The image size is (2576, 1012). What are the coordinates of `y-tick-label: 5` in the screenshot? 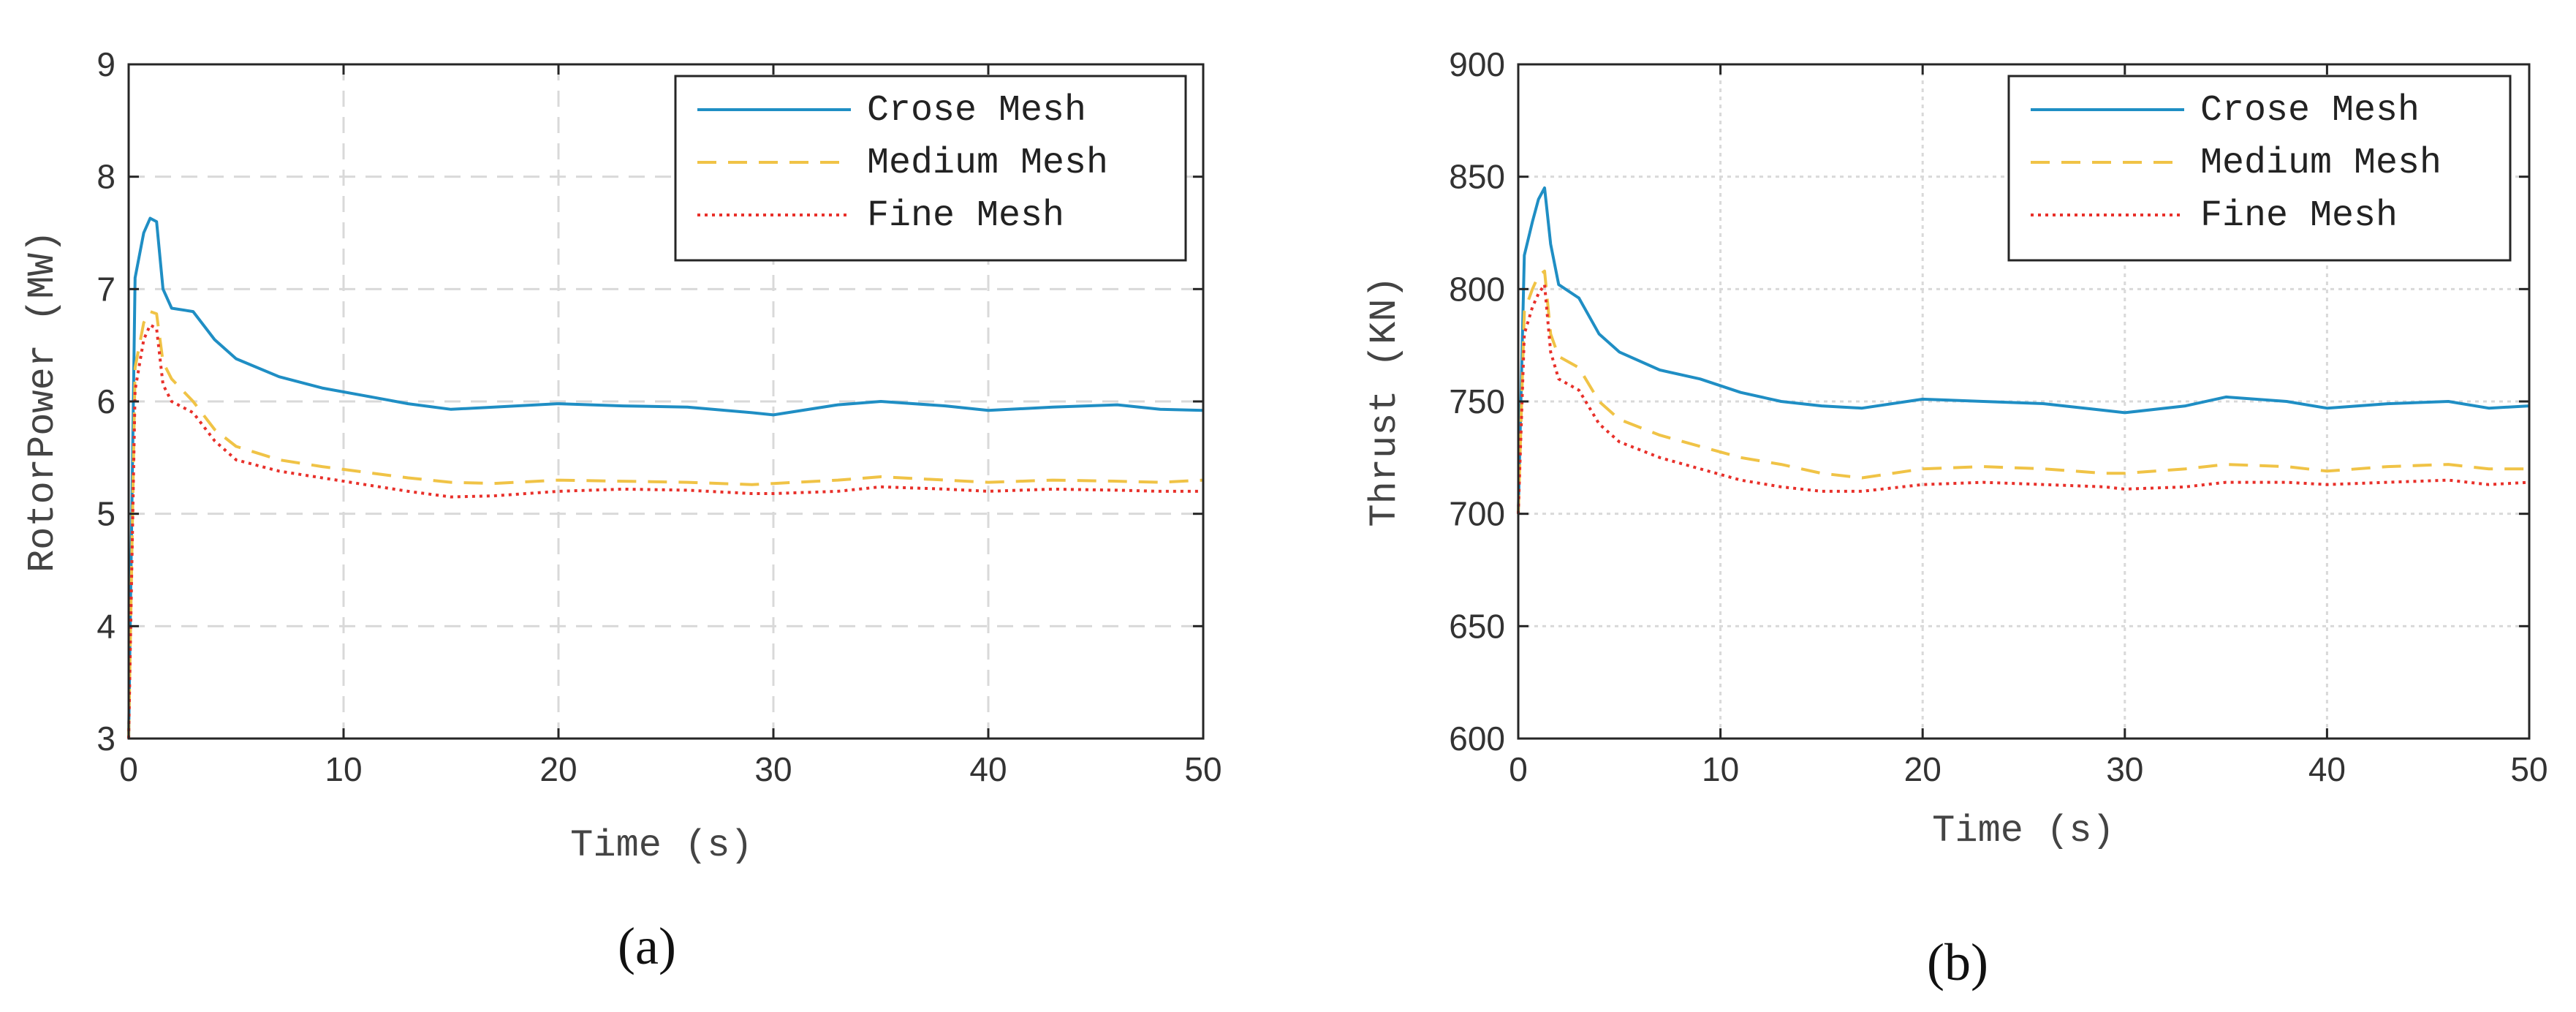 It's located at (105, 514).